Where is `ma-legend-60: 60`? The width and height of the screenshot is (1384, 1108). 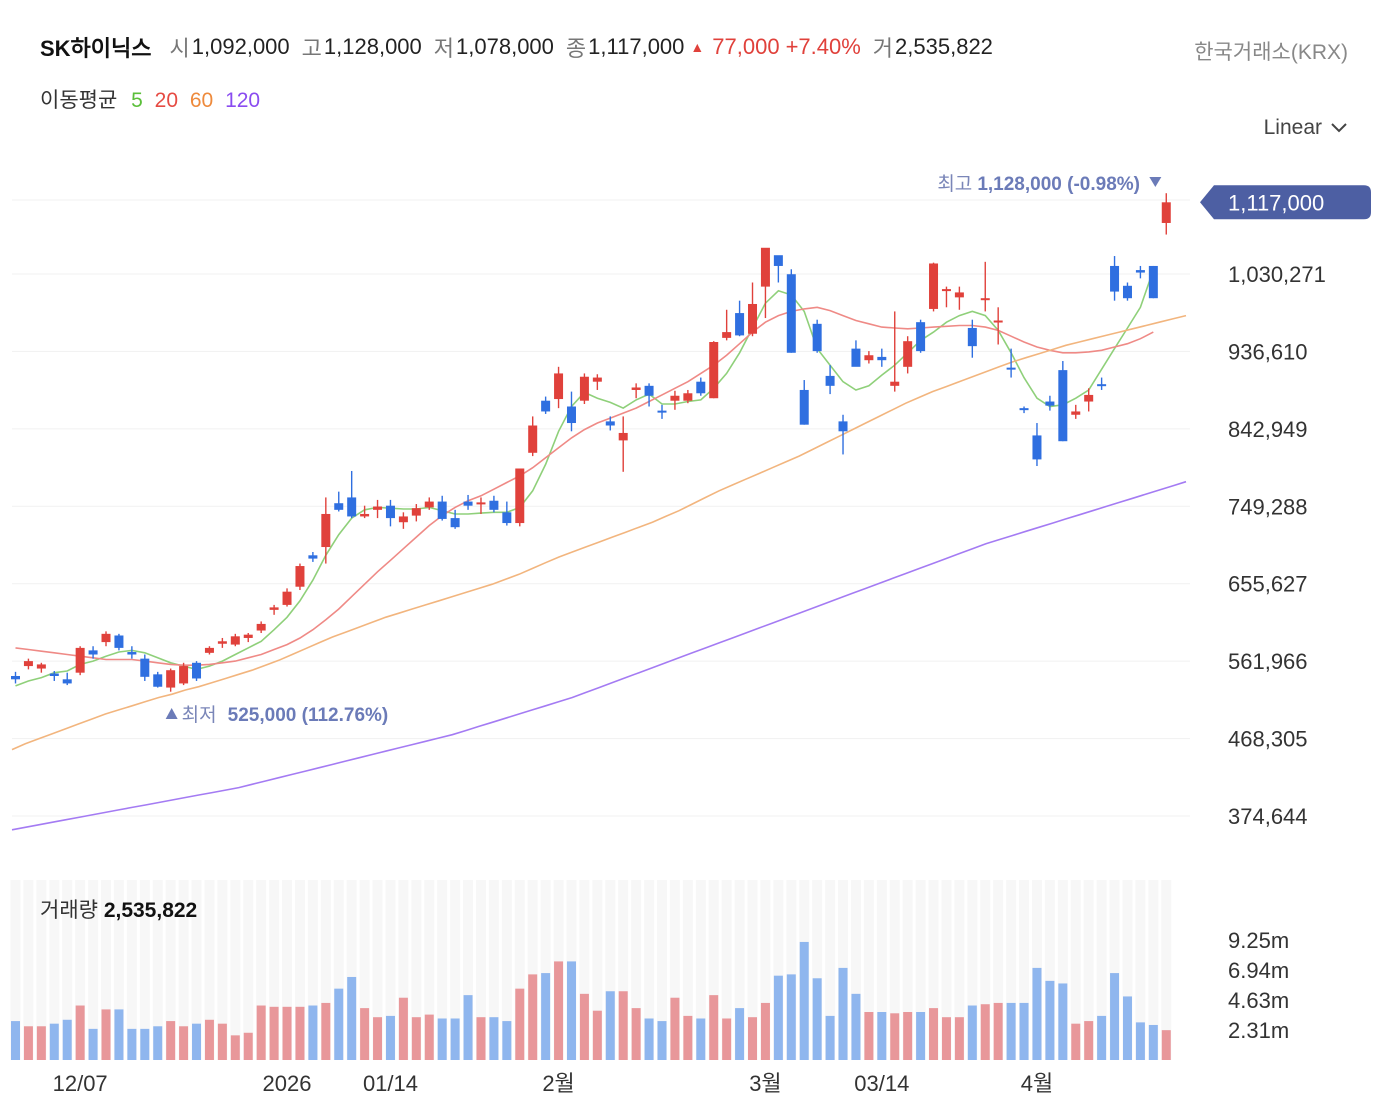
ma-legend-60: 60 is located at coordinates (201, 100).